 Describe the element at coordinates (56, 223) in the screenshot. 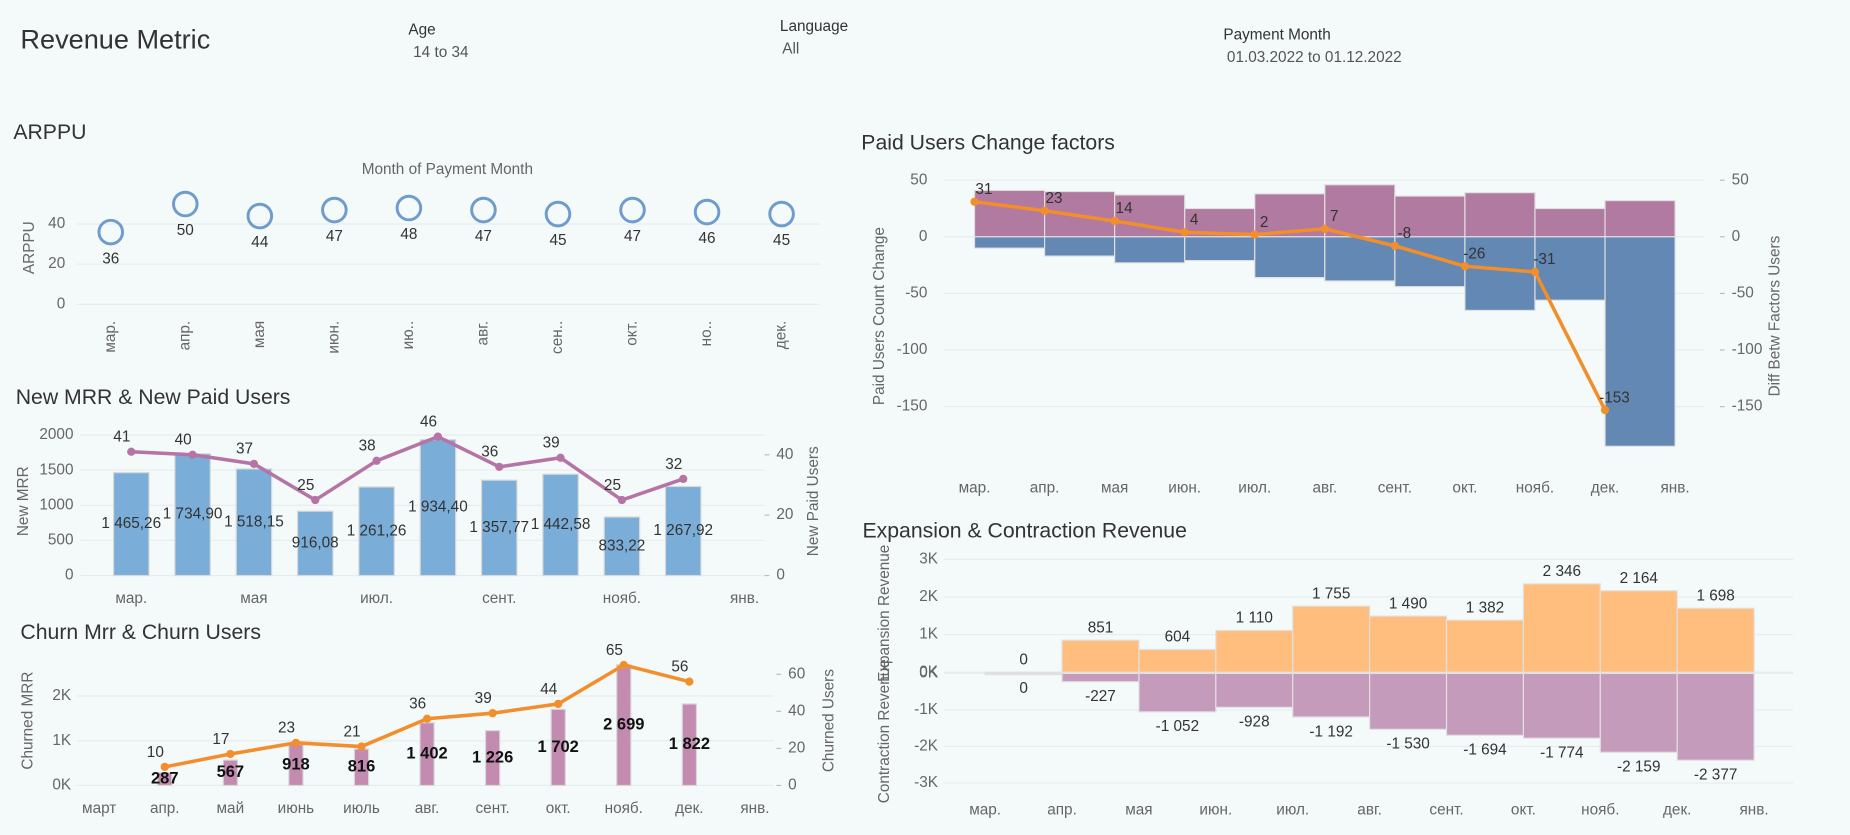

I see `y-tick-label: 40` at that location.